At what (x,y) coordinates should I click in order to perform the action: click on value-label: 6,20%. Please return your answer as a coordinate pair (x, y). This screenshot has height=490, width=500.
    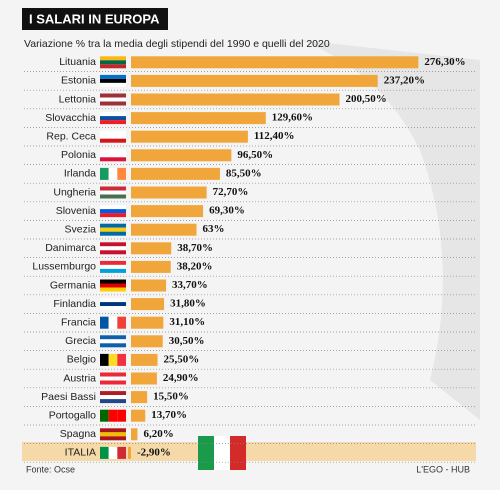
    Looking at the image, I should click on (158, 434).